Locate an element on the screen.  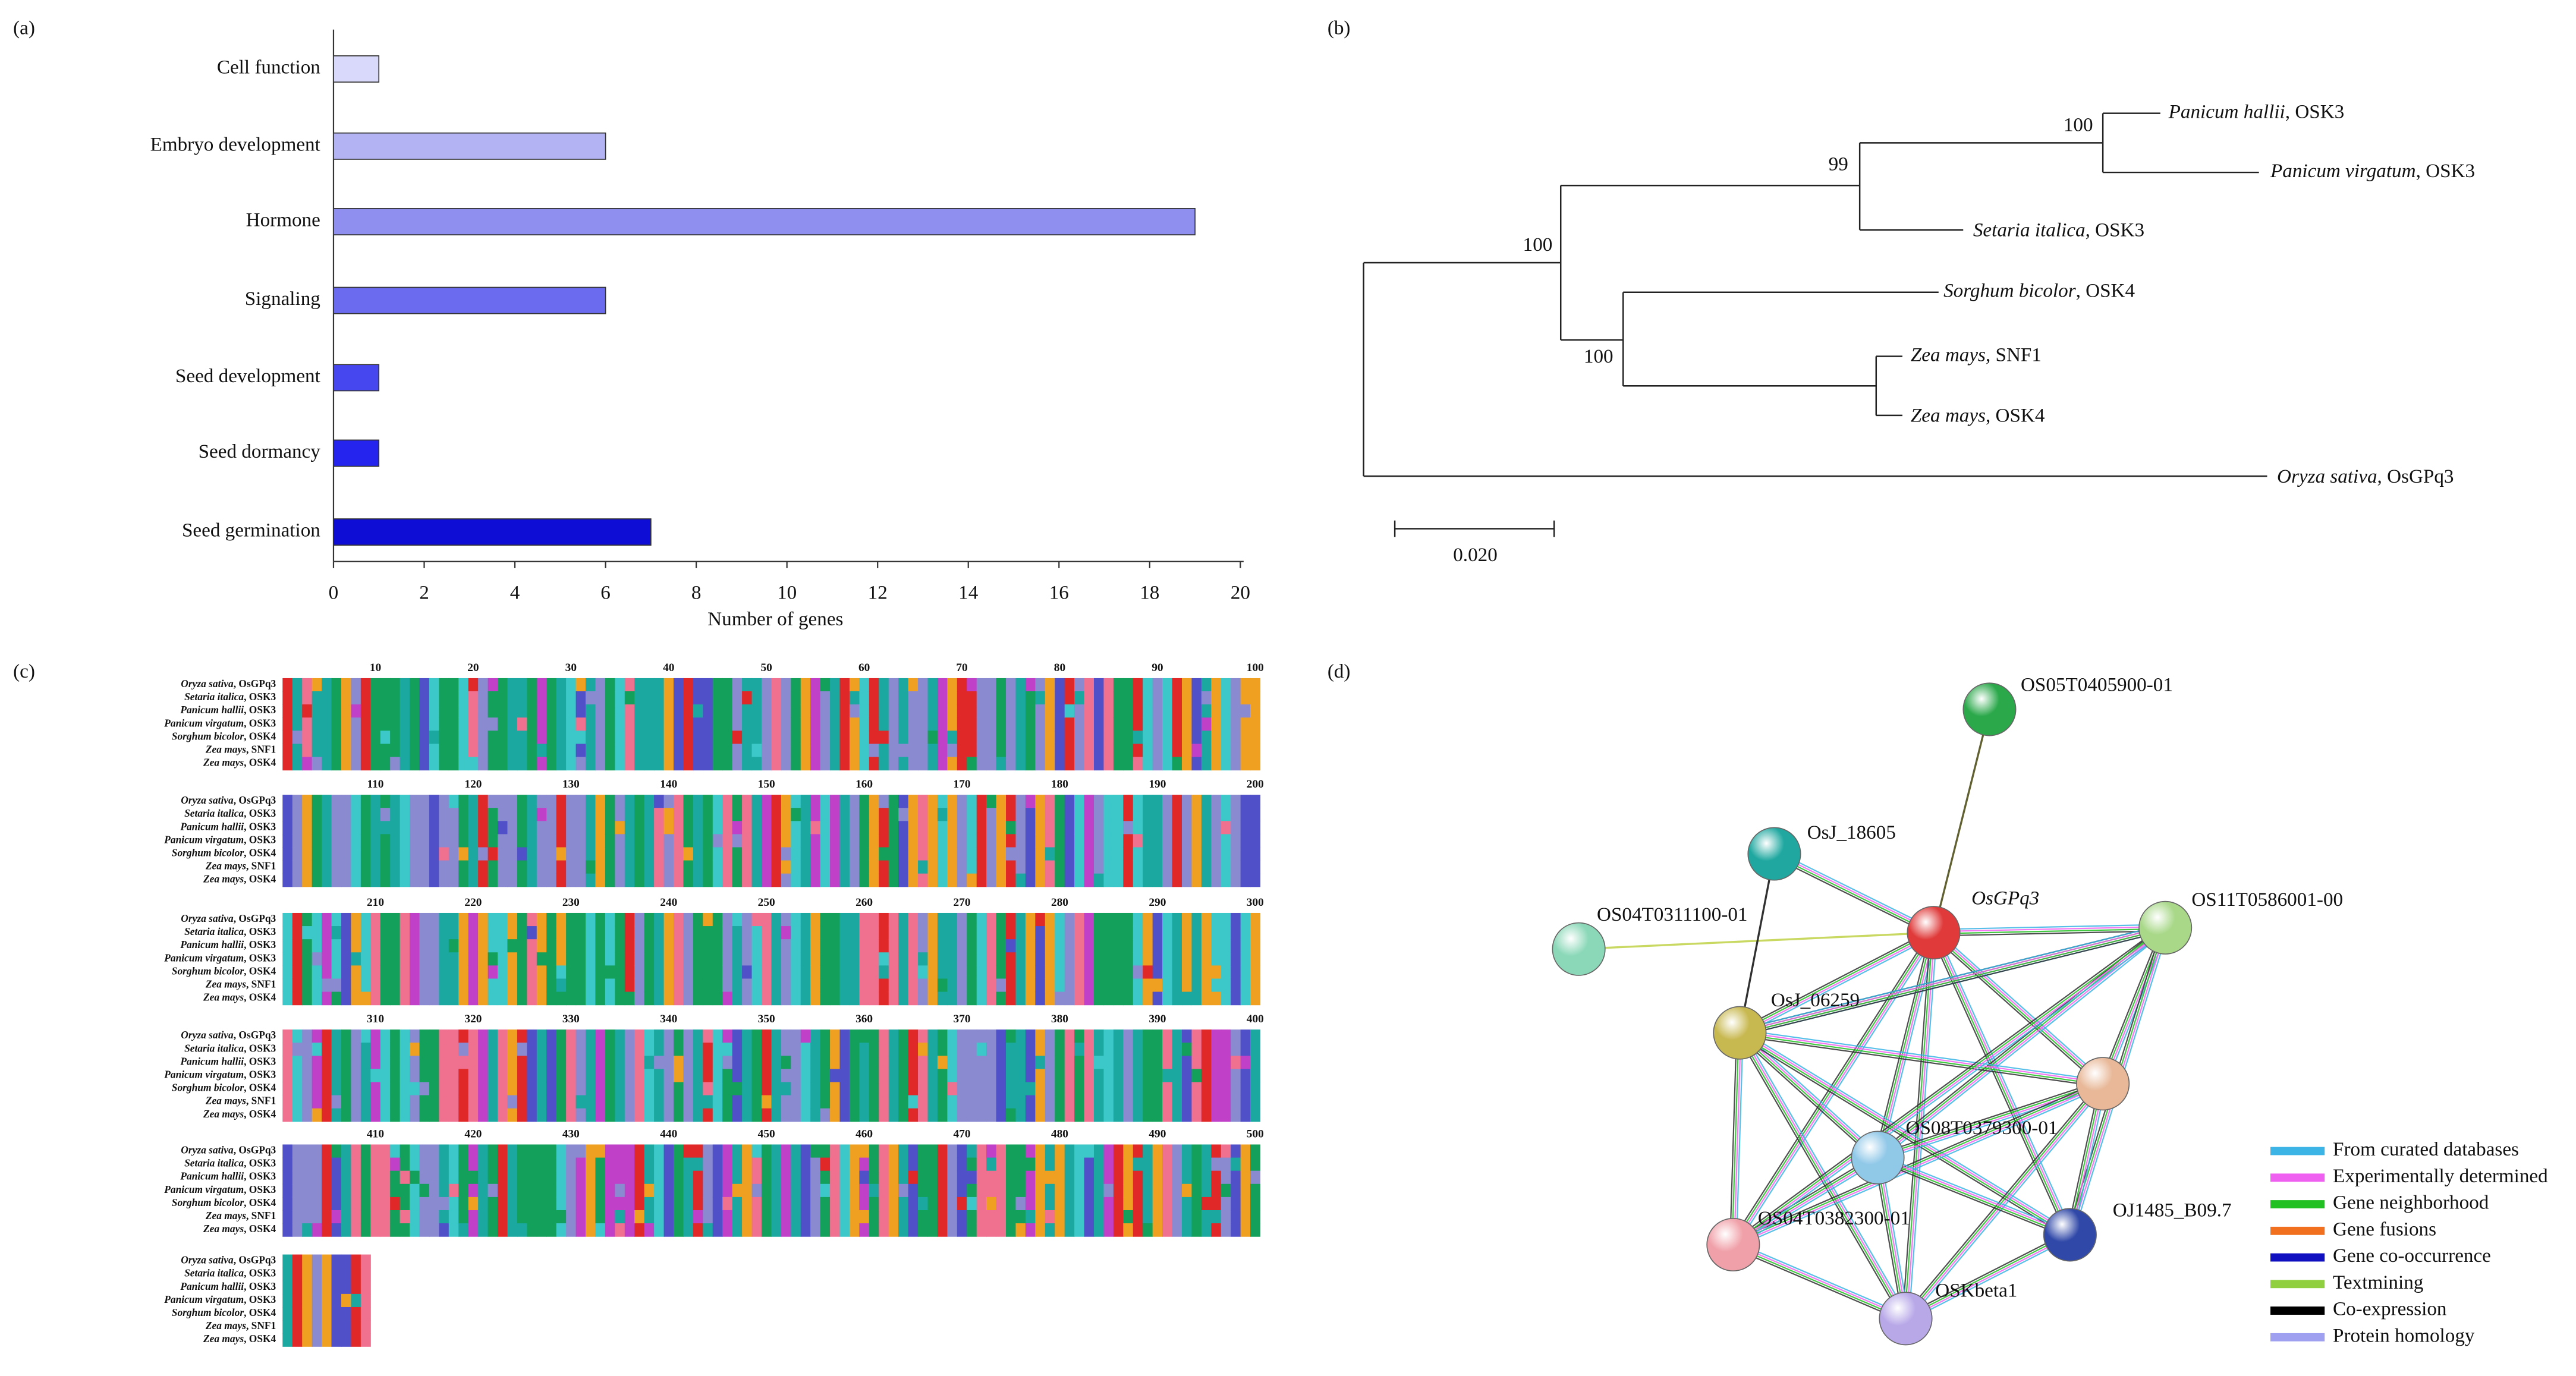
species-label: Sorghum bicolor, OSK4 is located at coordinates (224, 971).